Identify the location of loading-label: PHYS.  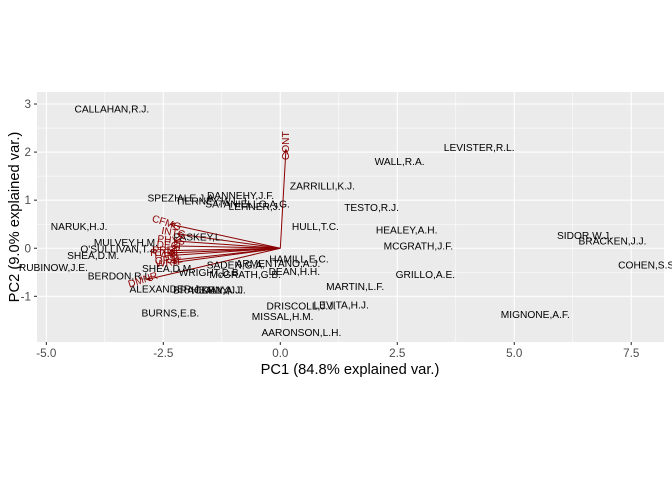
(171, 241).